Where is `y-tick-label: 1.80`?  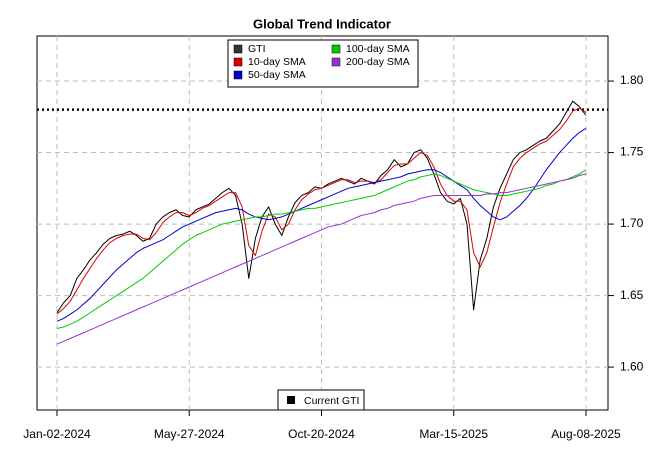
y-tick-label: 1.80 is located at coordinates (632, 80).